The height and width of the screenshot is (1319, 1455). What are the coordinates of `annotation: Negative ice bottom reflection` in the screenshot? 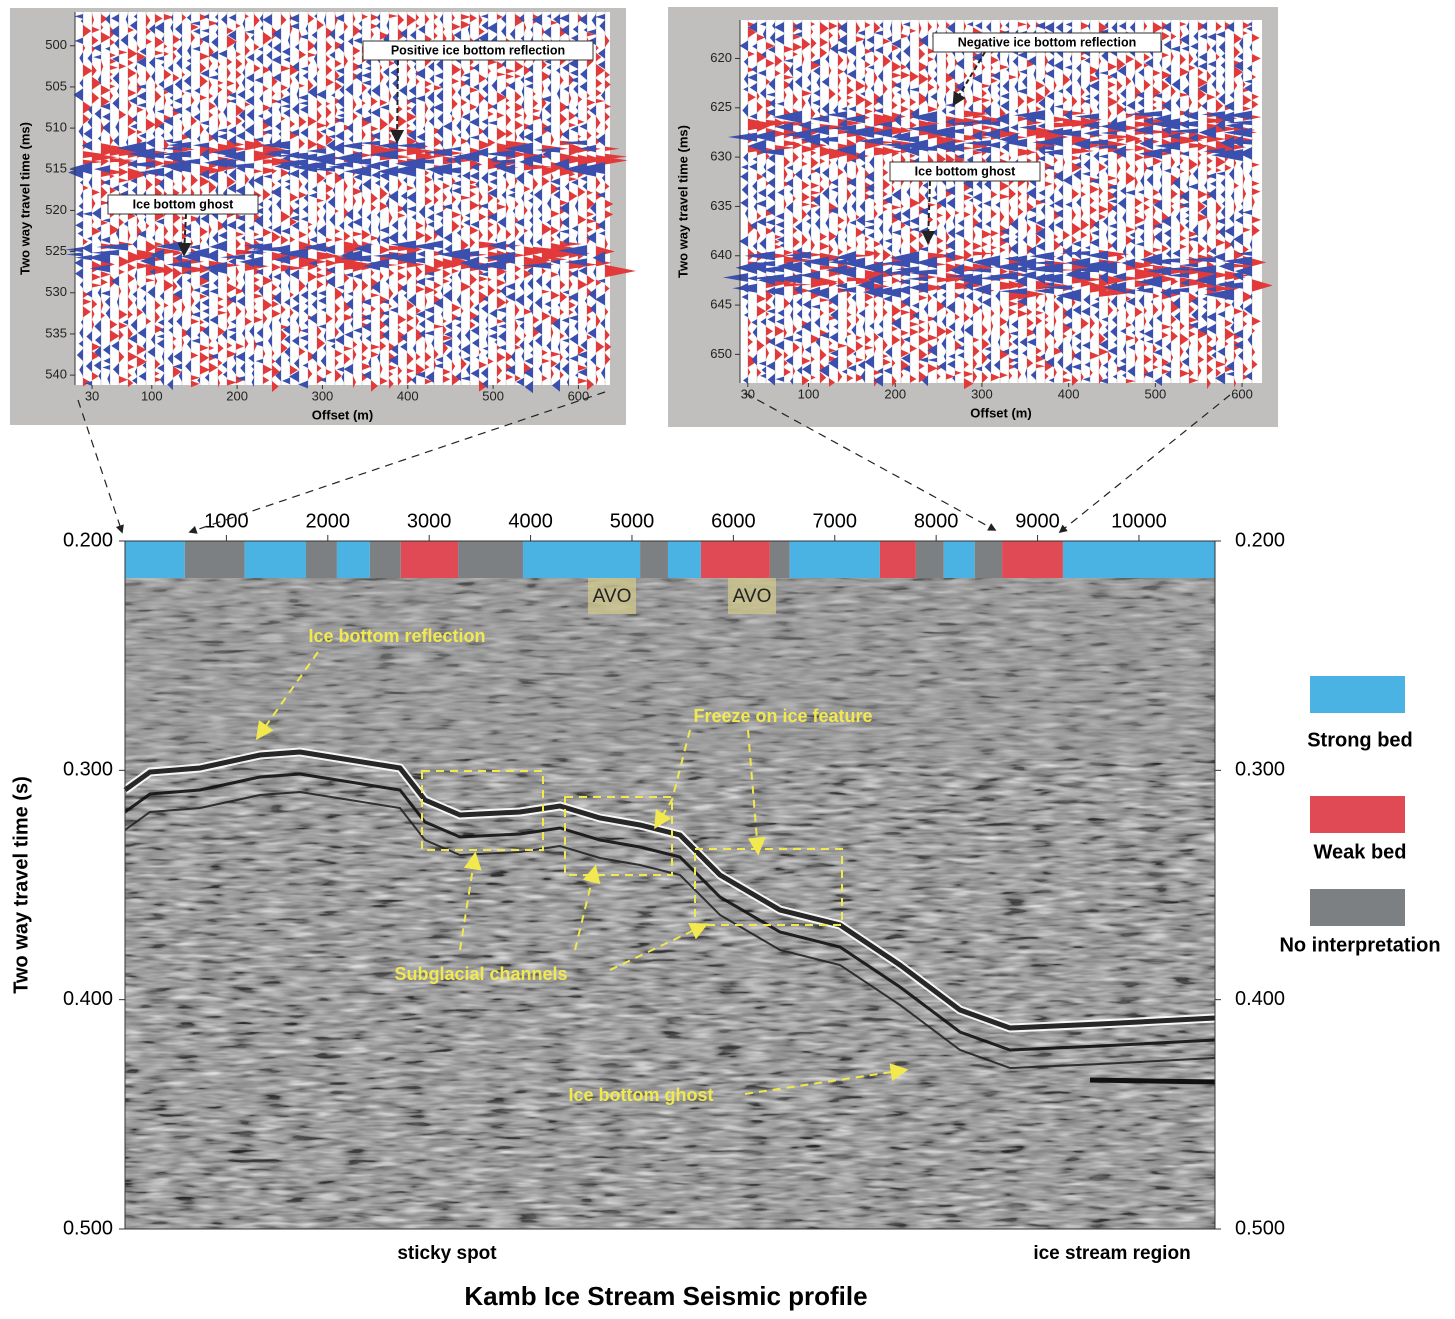 It's located at (1047, 42).